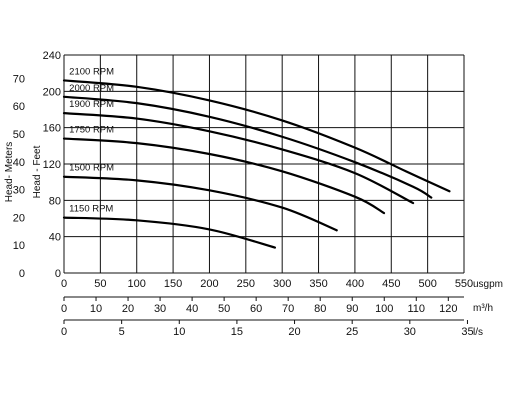  What do you see at coordinates (192, 309) in the screenshot?
I see `axis-tick-label: 40` at bounding box center [192, 309].